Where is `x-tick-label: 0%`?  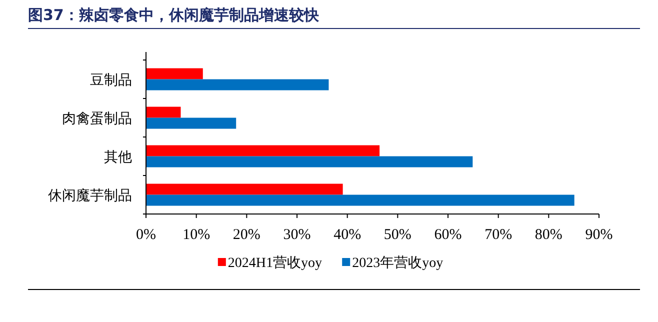 x-tick-label: 0% is located at coordinates (146, 235).